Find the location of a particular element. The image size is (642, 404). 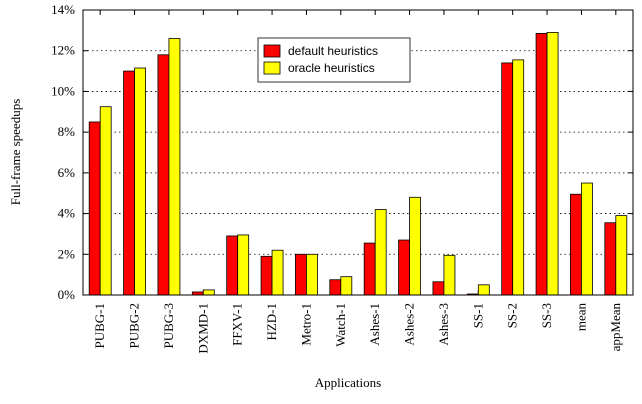

y-tick-label: 14% is located at coordinates (63, 9).